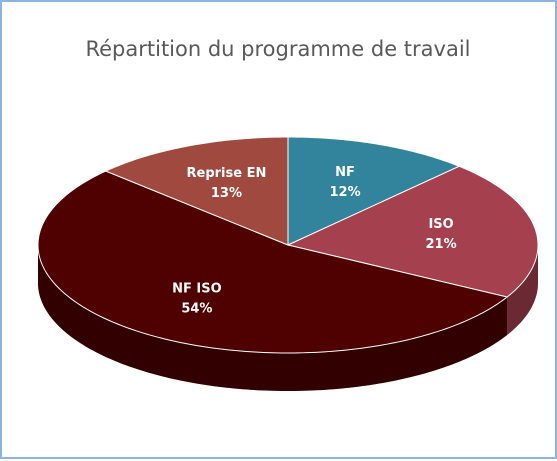 The height and width of the screenshot is (461, 557). Describe the element at coordinates (441, 244) in the screenshot. I see `slice-value-label: 21%` at that location.